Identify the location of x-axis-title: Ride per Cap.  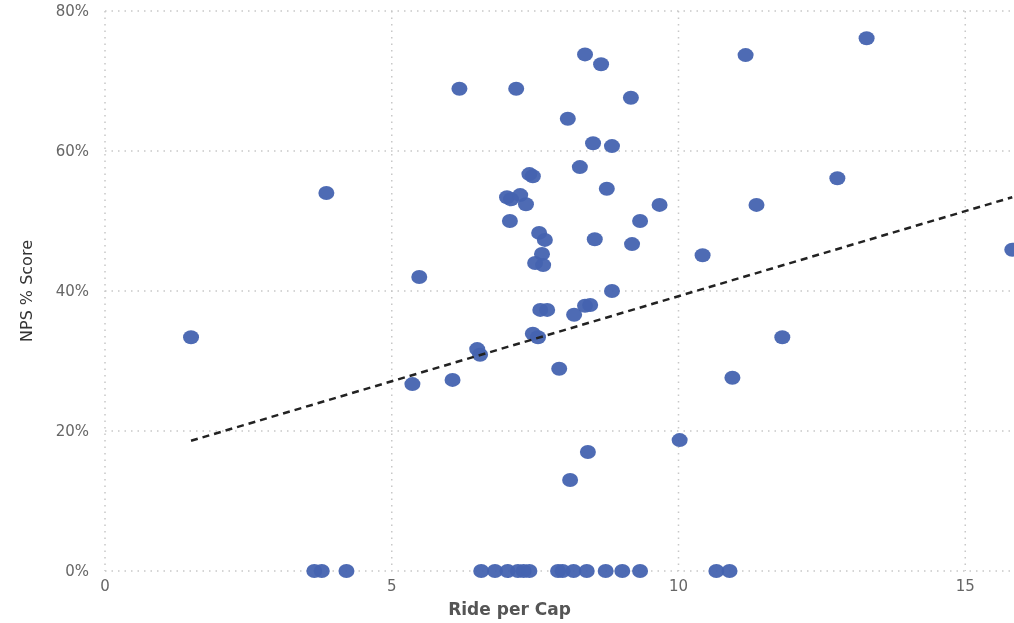
(509, 609).